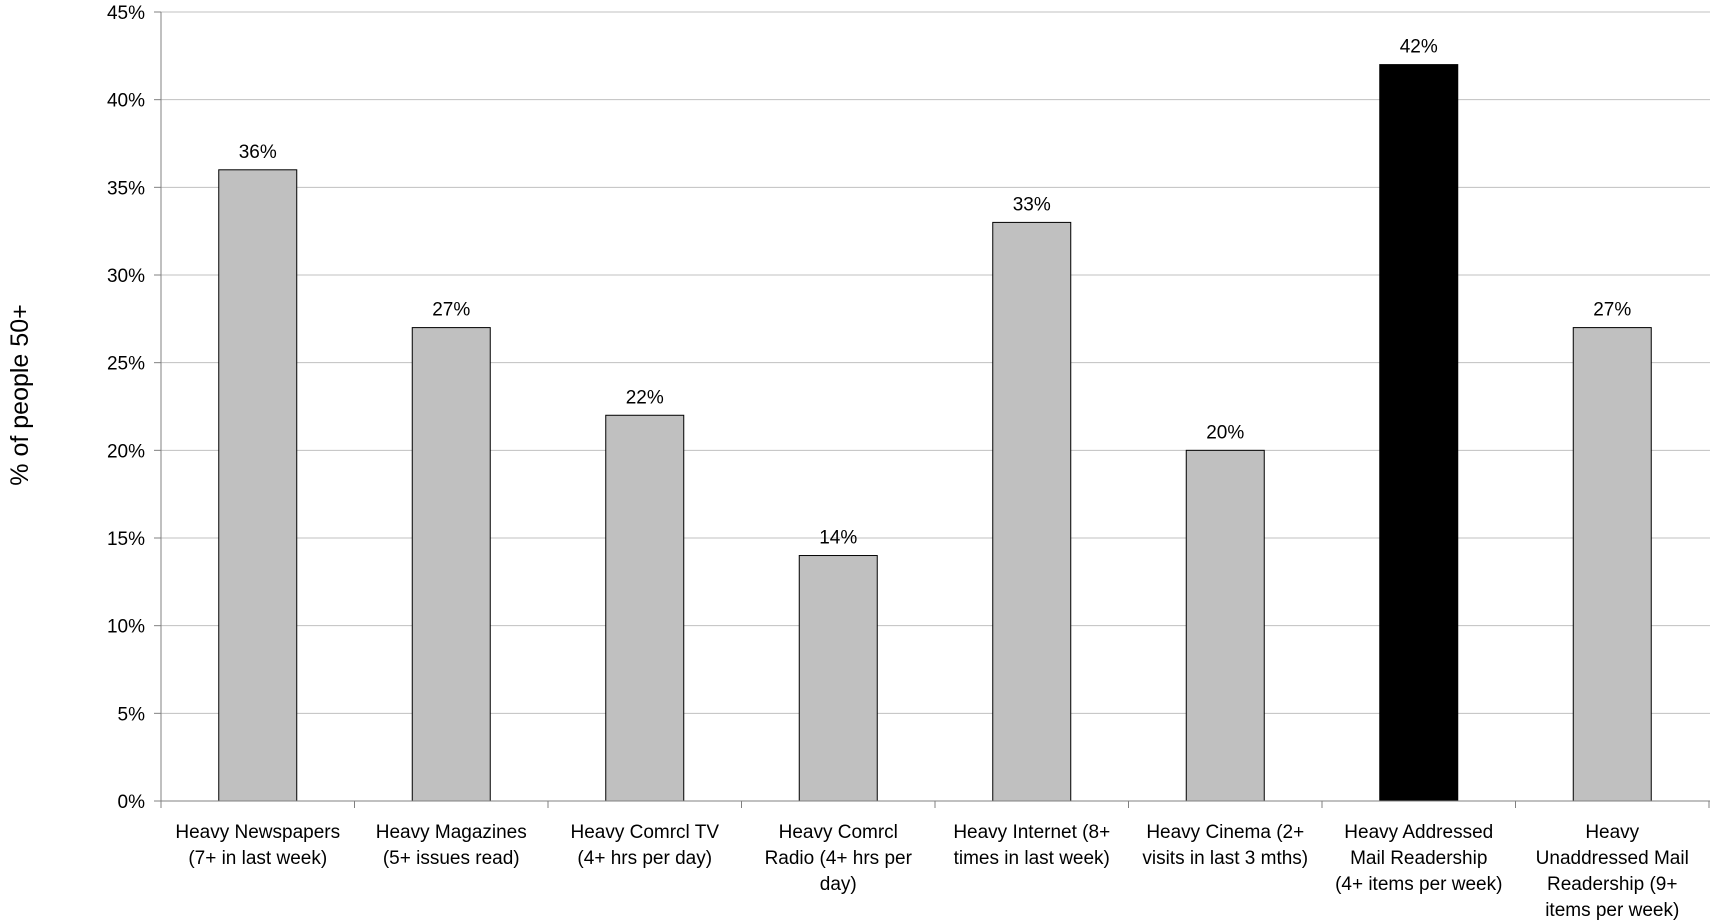 This screenshot has height=922, width=1710. I want to click on data-label: 20%, so click(1225, 432).